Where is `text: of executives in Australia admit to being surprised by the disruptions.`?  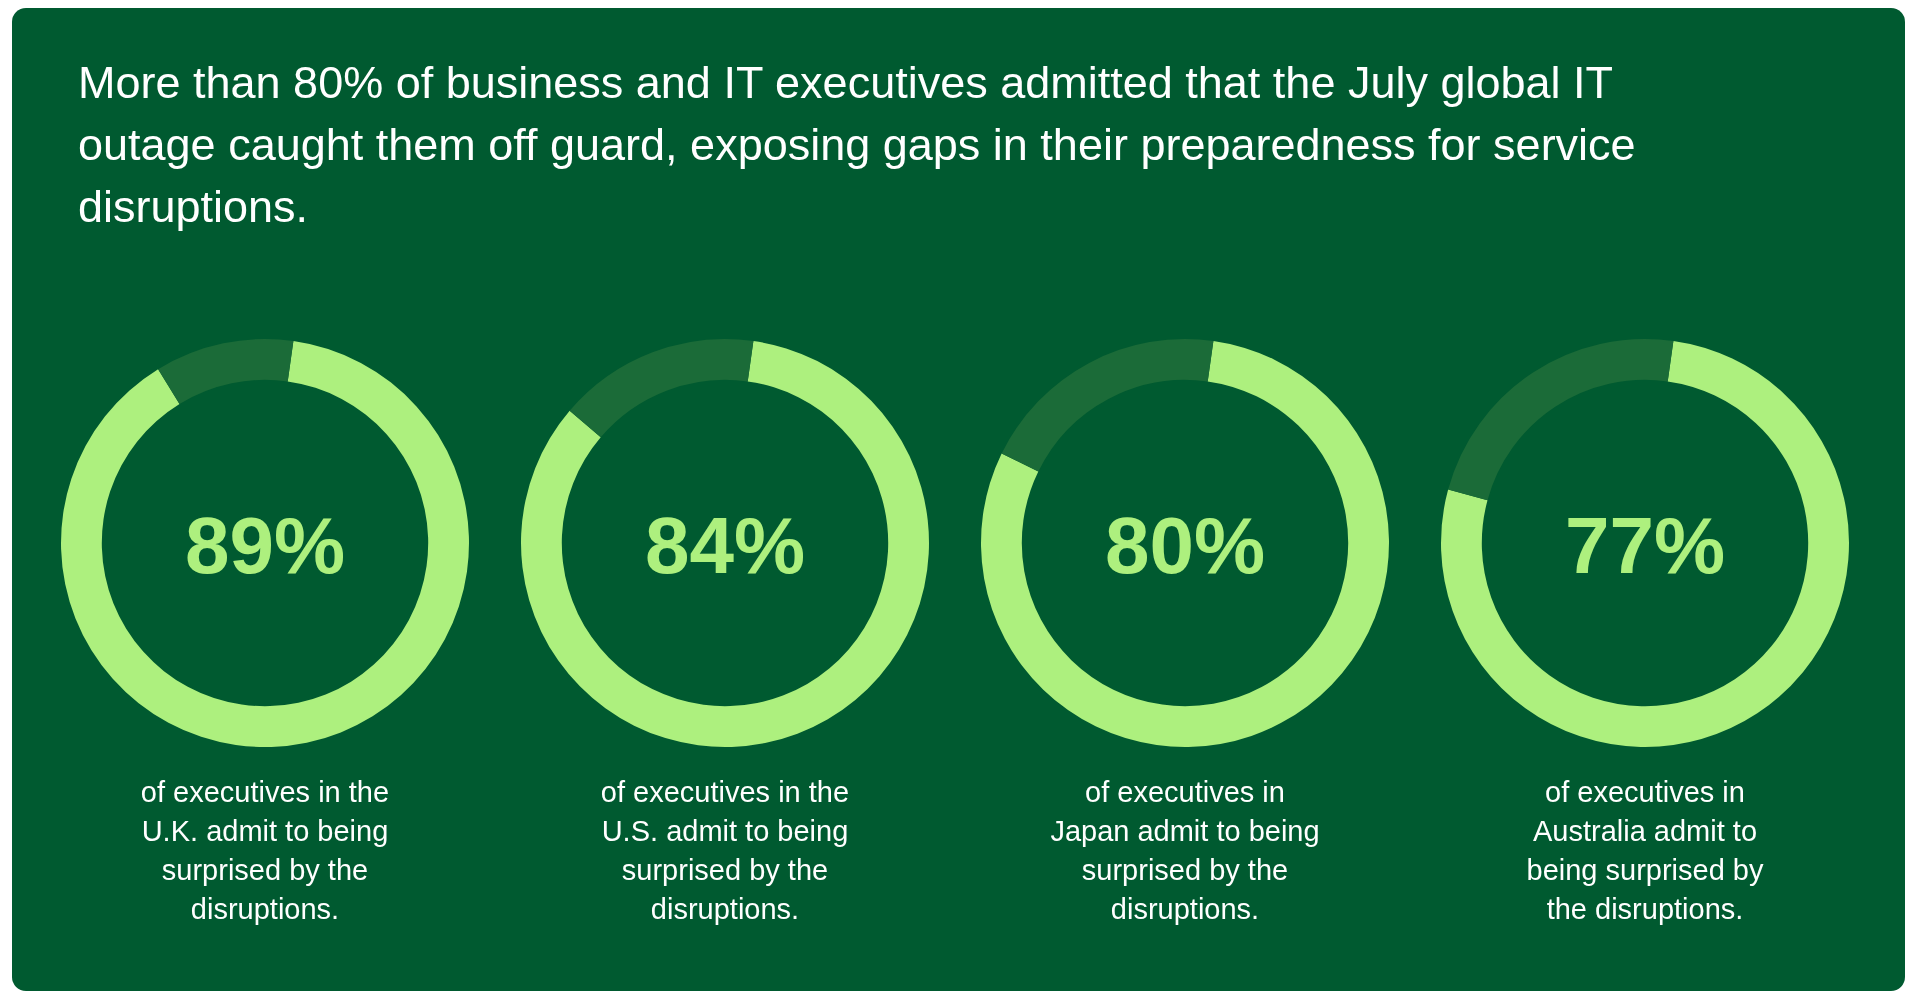
text: of executives in Australia admit to being surprised by the disruptions. is located at coordinates (1645, 851).